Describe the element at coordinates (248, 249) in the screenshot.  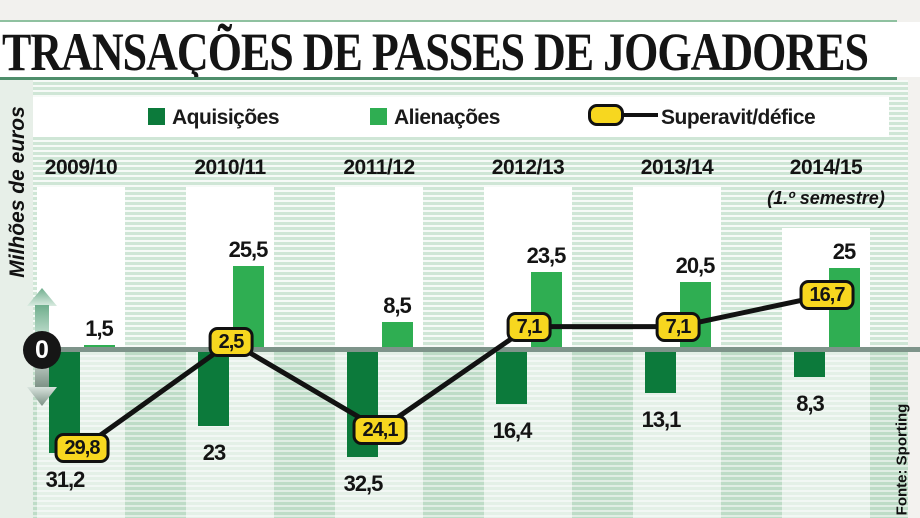
I see `sales-value: 25,5` at that location.